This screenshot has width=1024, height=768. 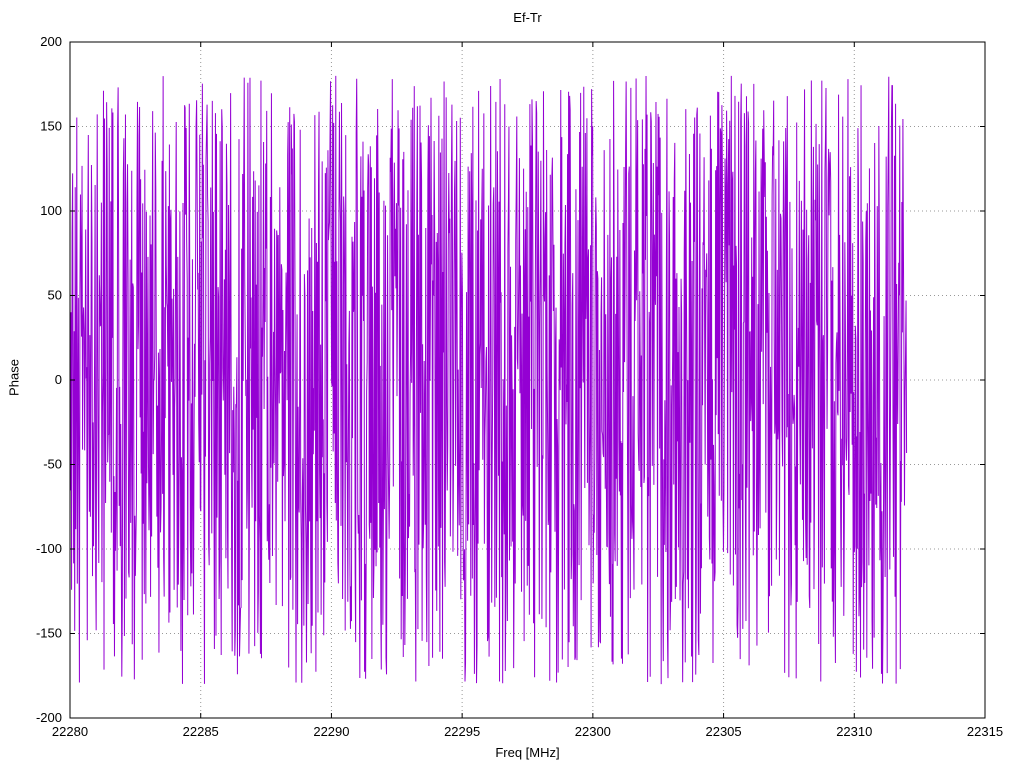 What do you see at coordinates (462, 731) in the screenshot?
I see `x-tick-label: 22295` at bounding box center [462, 731].